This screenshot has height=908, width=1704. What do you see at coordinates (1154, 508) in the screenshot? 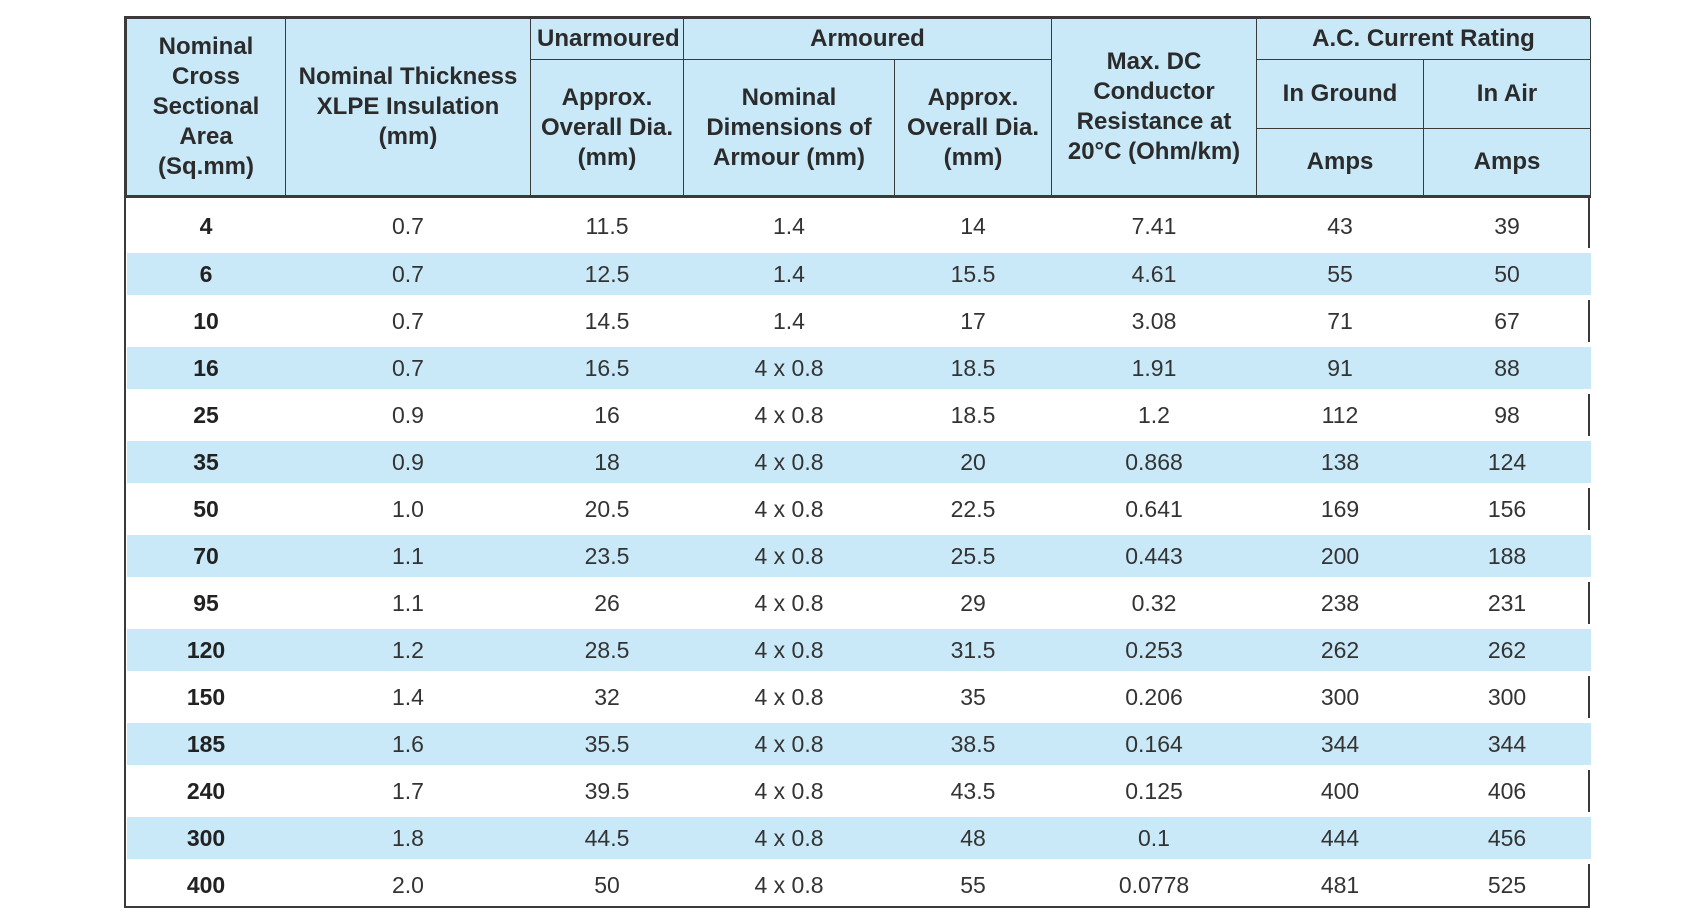
I see `cell-dc-resistance: 0.641` at bounding box center [1154, 508].